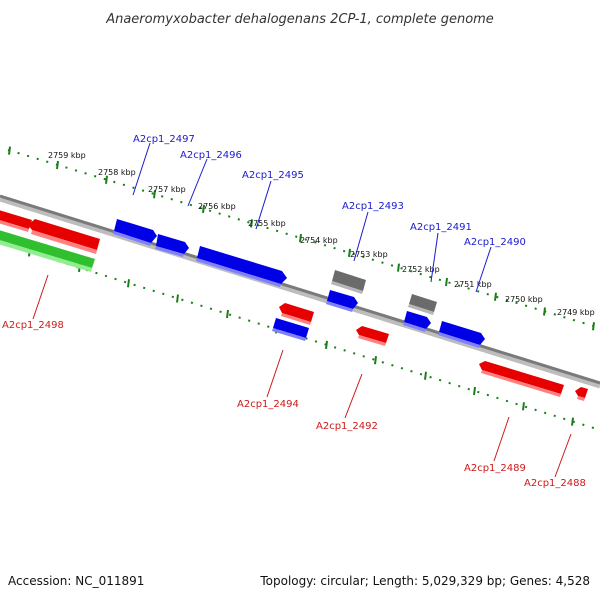  Describe the element at coordinates (217, 206) in the screenshot. I see `tick-label: 2756 kbp` at that location.